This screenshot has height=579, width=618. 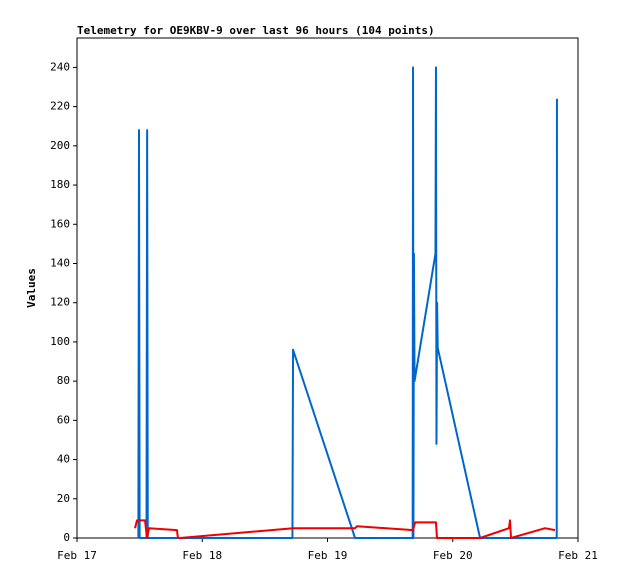 What do you see at coordinates (66, 537) in the screenshot?
I see `y-tick-label: 0` at bounding box center [66, 537].